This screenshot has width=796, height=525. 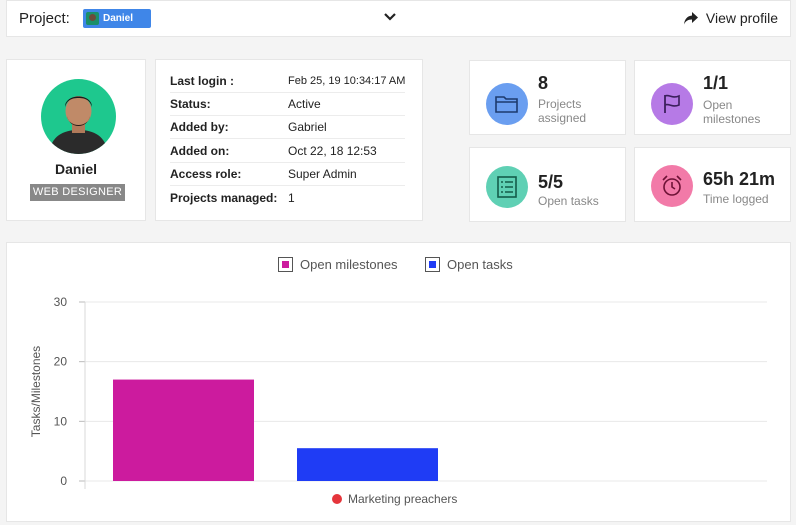 What do you see at coordinates (78, 116) in the screenshot?
I see `avatar` at bounding box center [78, 116].